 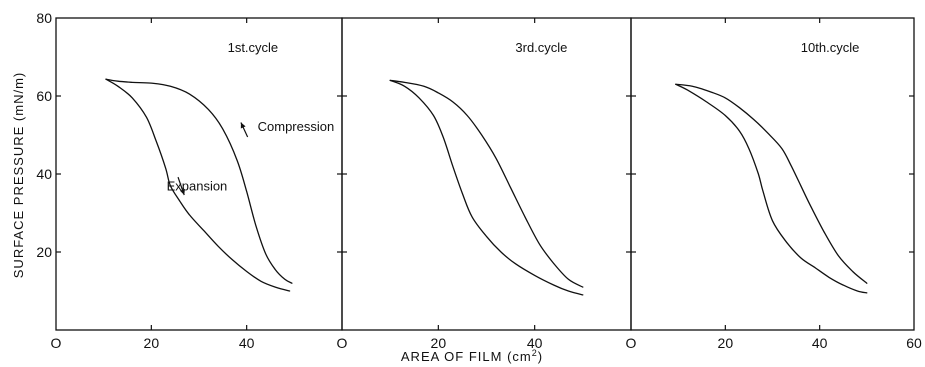 What do you see at coordinates (540, 356) in the screenshot?
I see `x-axis-title-close: )` at bounding box center [540, 356].